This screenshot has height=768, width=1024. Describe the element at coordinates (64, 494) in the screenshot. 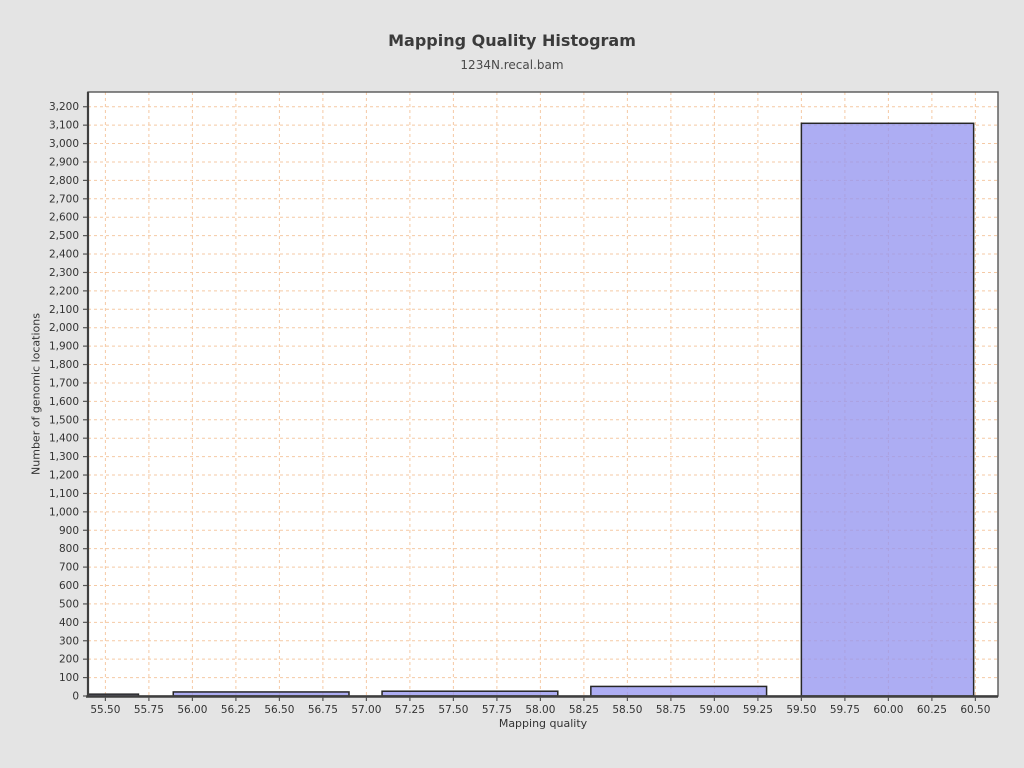

I see `y-tick-label: 1,100` at that location.